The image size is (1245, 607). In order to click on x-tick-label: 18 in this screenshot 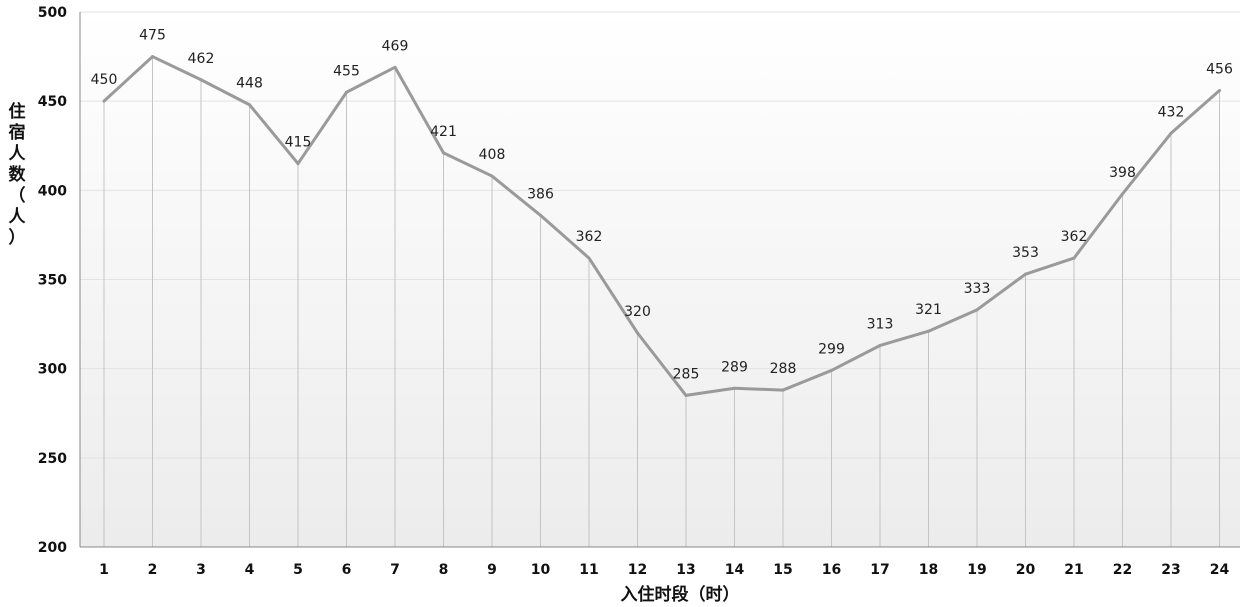, I will do `click(928, 570)`.